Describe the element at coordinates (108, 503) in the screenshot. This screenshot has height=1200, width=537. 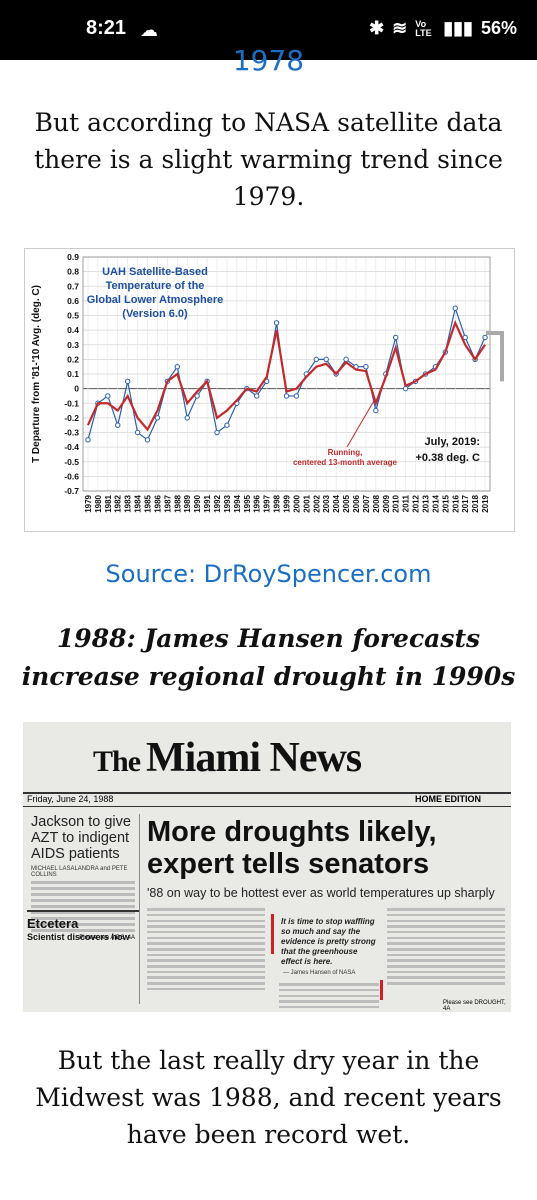
I see `x-tick-label: 1981` at that location.